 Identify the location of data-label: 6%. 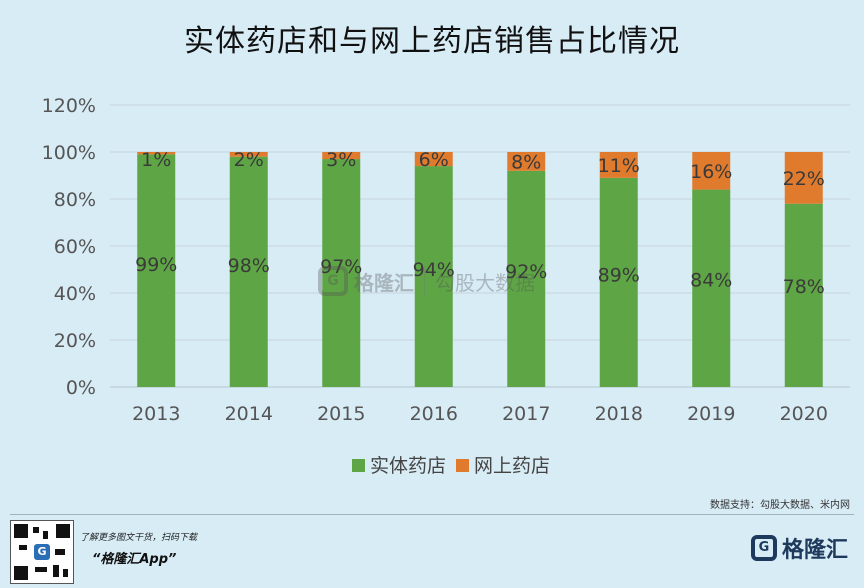
(434, 160).